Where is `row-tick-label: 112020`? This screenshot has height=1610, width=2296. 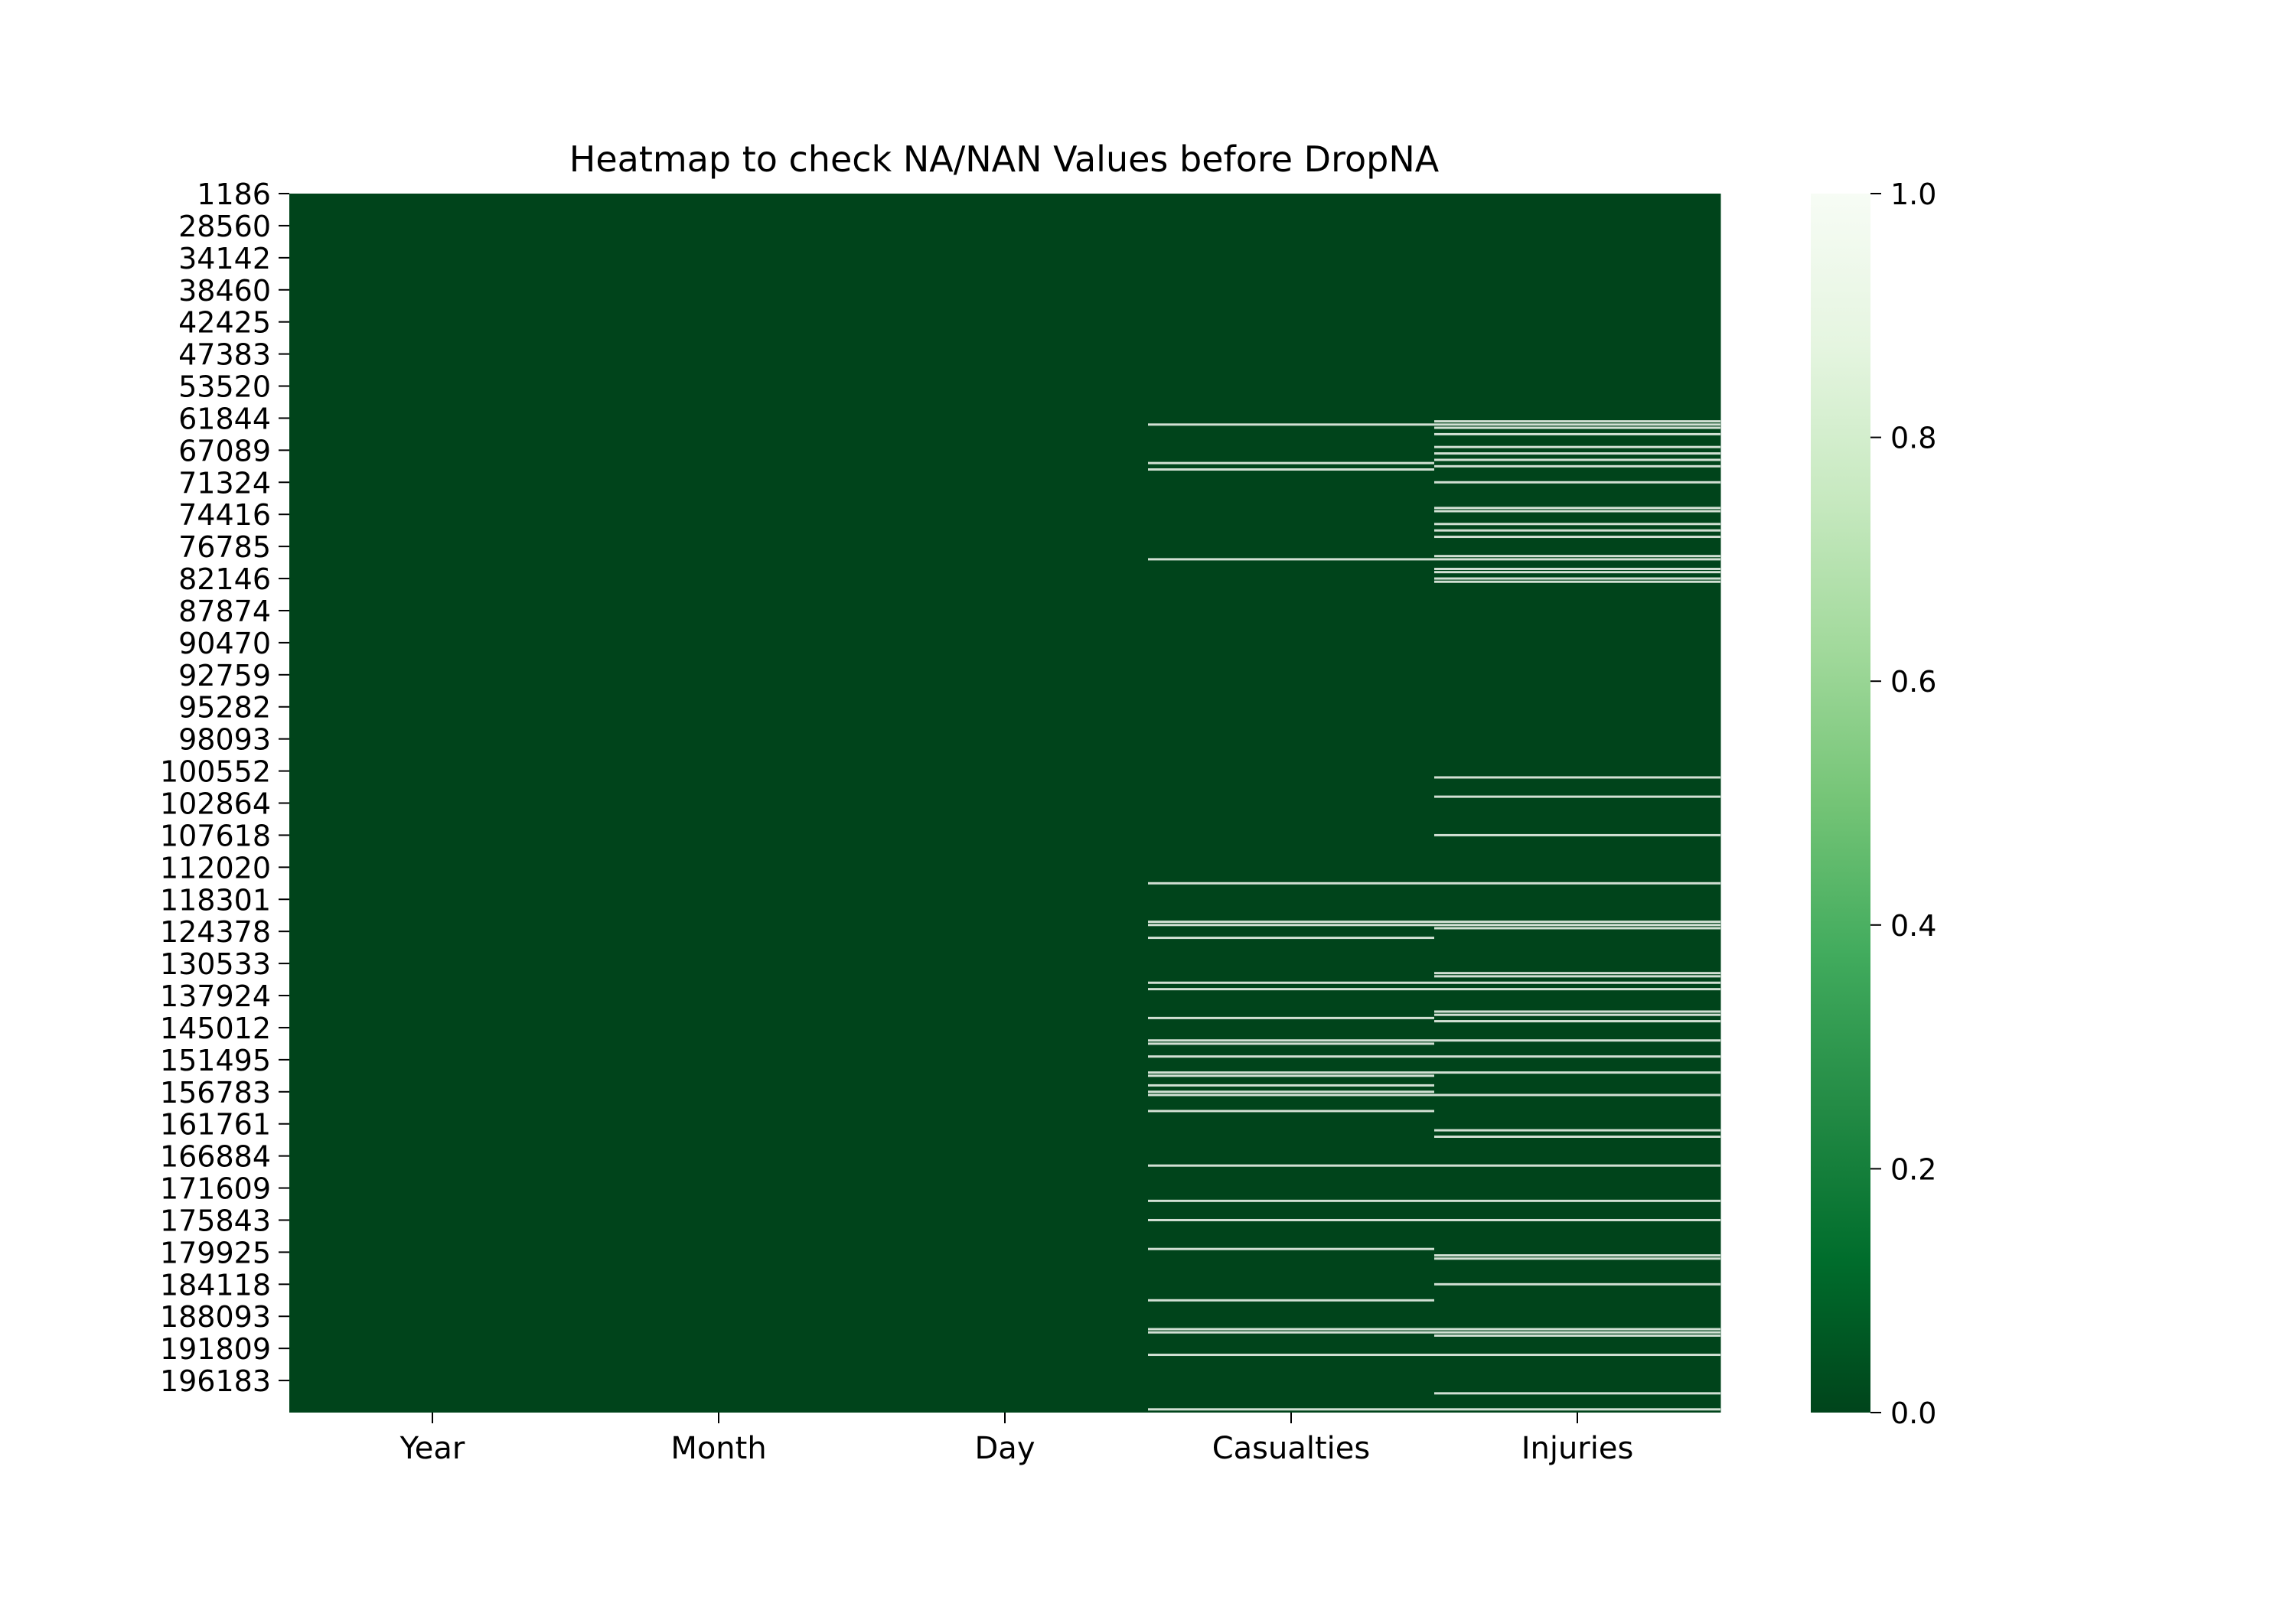 row-tick-label: 112020 is located at coordinates (215, 868).